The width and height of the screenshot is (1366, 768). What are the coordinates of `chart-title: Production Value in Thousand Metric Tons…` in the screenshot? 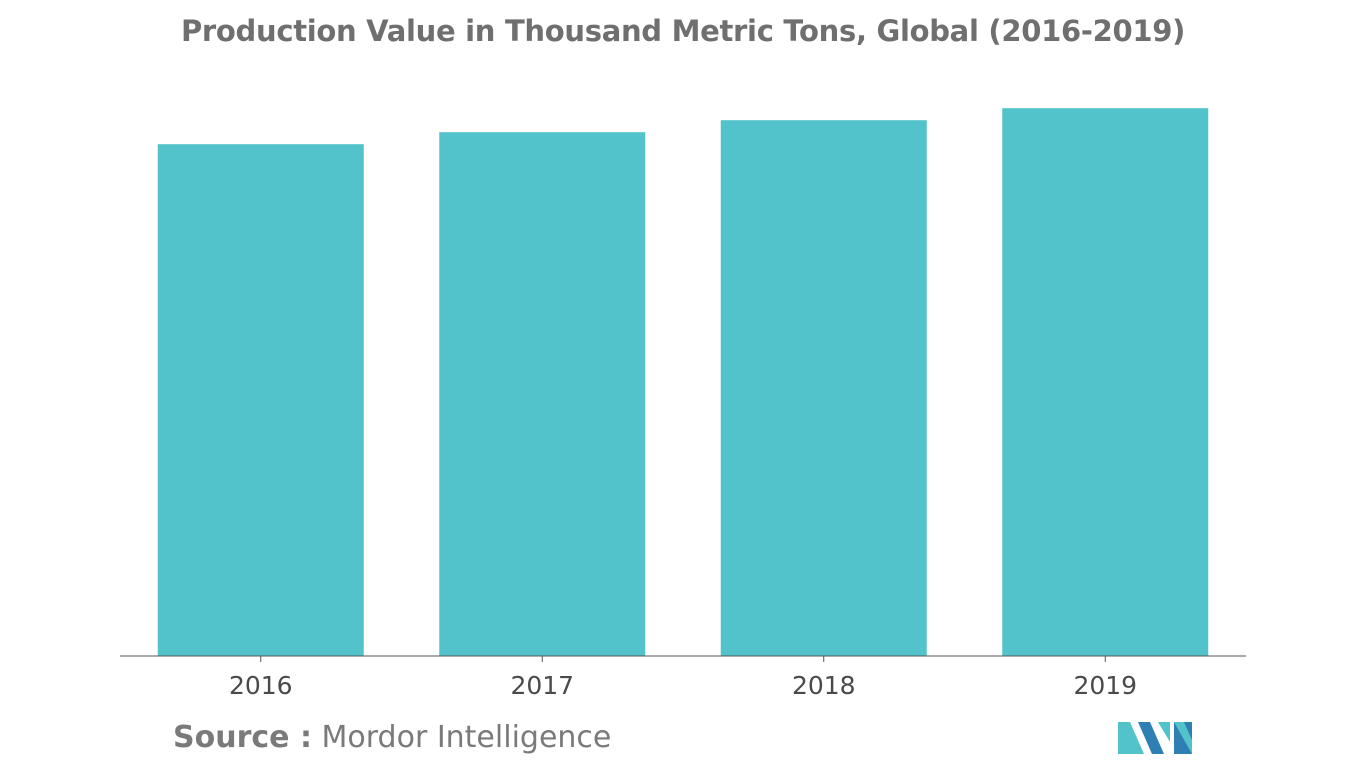 It's located at (683, 31).